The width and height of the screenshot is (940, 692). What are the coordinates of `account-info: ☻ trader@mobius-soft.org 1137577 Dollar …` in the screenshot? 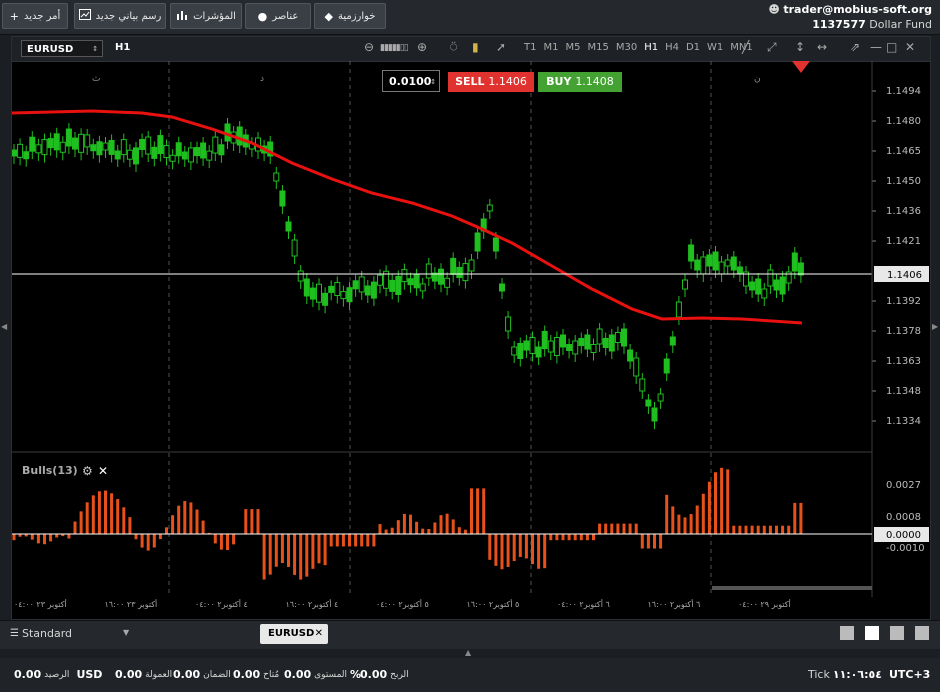 It's located at (850, 17).